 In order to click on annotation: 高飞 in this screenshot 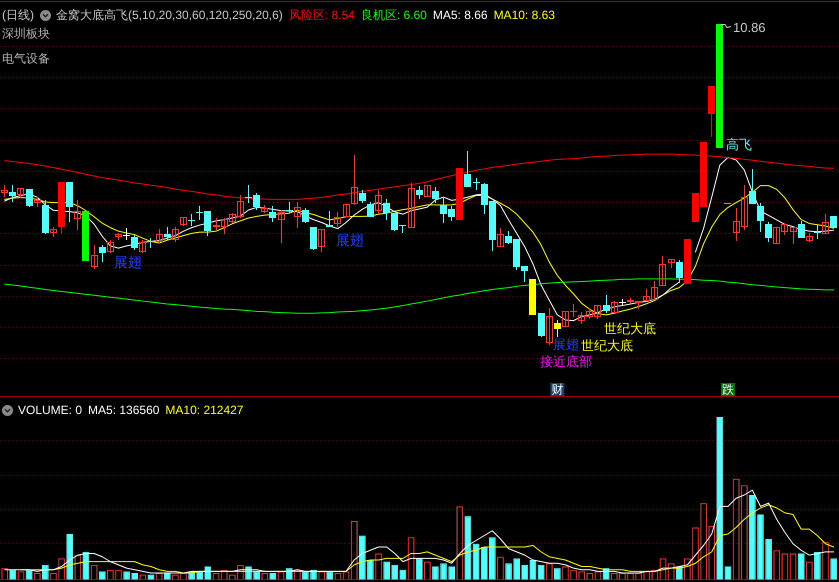, I will do `click(739, 144)`.